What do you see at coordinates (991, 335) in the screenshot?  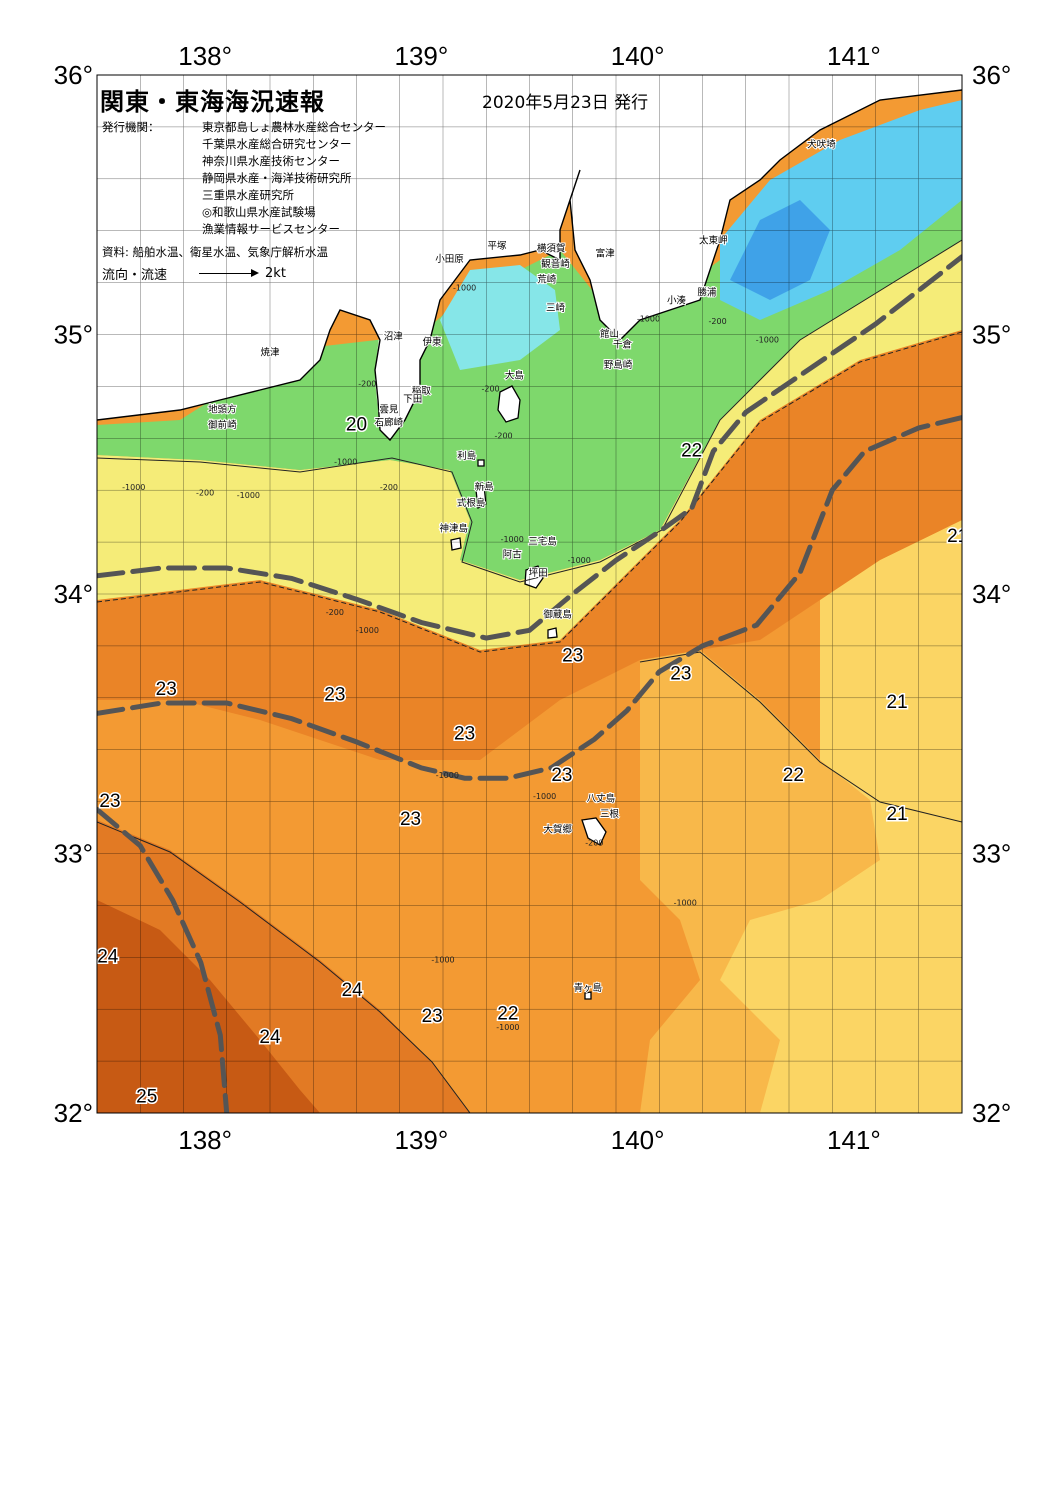 I see `latitude-label-right: 35°` at bounding box center [991, 335].